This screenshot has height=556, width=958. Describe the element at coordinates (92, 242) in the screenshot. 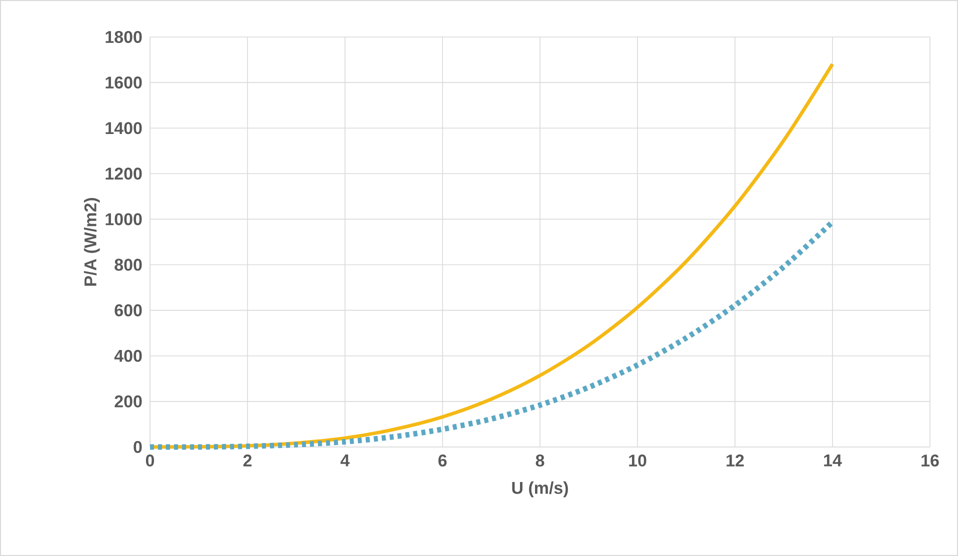

I see `y-axis-title: P/A (W/m2)` at that location.